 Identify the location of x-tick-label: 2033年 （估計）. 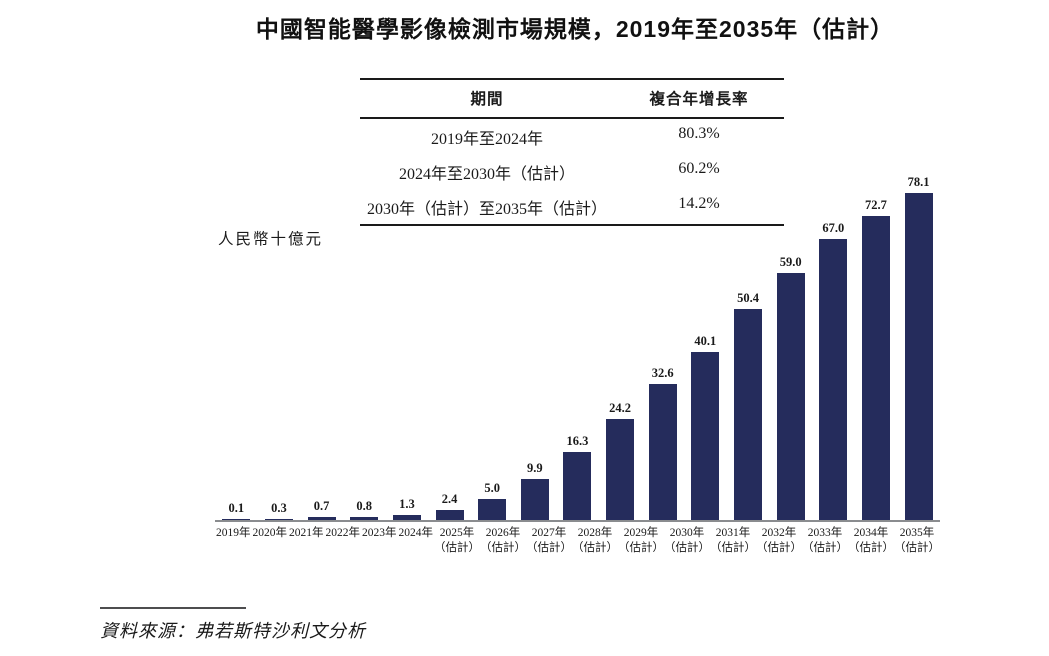
(825, 541).